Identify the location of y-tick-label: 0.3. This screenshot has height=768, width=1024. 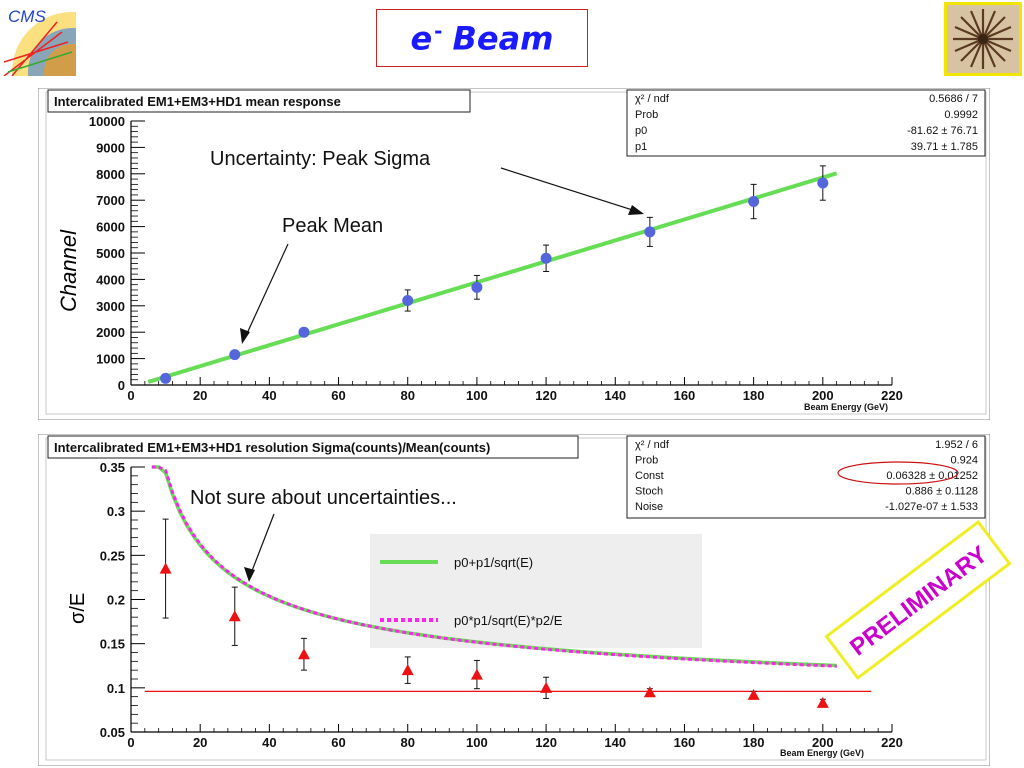
(116, 511).